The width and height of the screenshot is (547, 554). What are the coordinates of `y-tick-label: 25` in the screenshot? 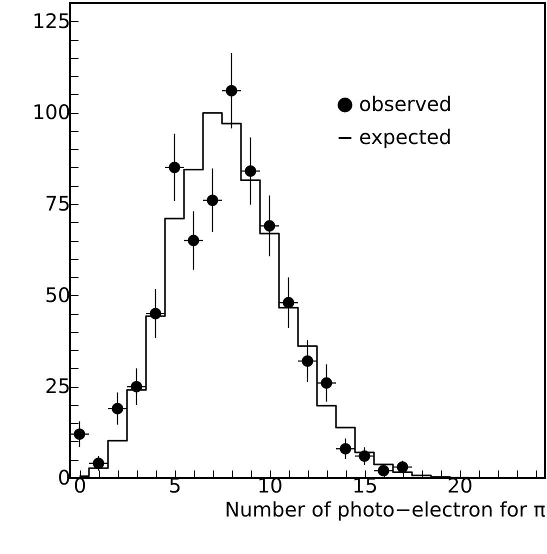 It's located at (57, 386).